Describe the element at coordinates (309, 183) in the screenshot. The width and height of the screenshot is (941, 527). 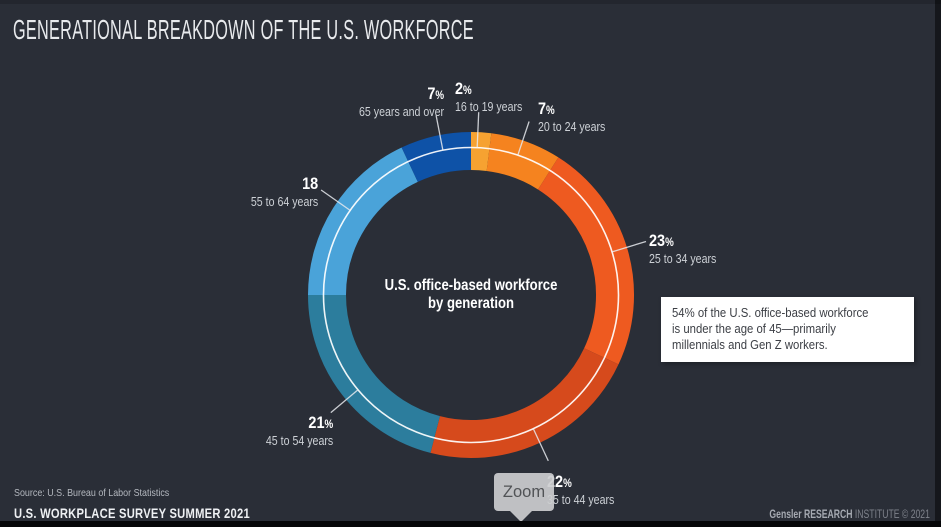
I see `segment-percent: 18` at that location.